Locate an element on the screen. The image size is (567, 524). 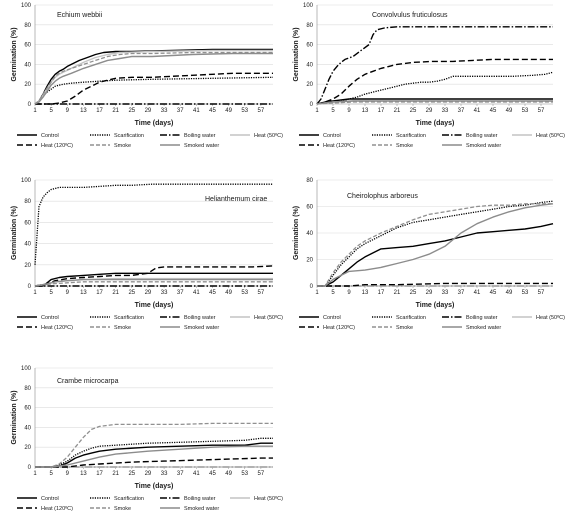
legend-entry: Heat (120ºC) is located at coordinates (57, 508).